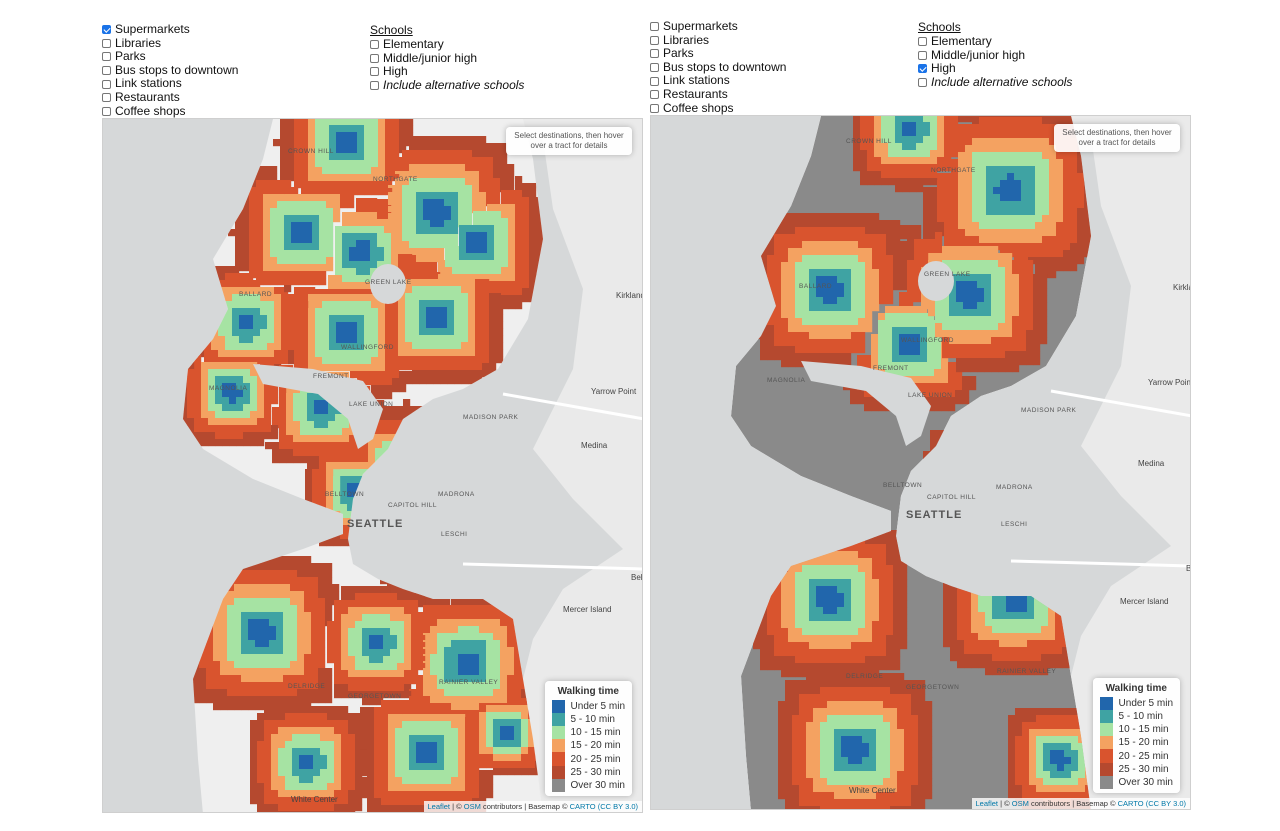  I want to click on carto-link: CARTO, so click(582, 806).